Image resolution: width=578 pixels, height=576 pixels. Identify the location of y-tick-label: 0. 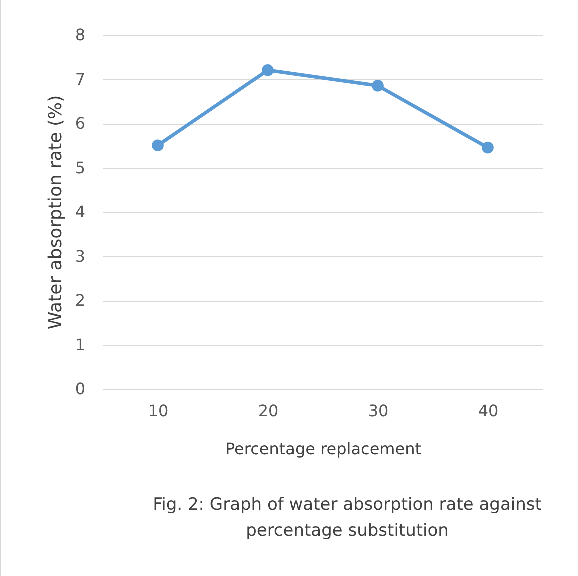
(80, 389).